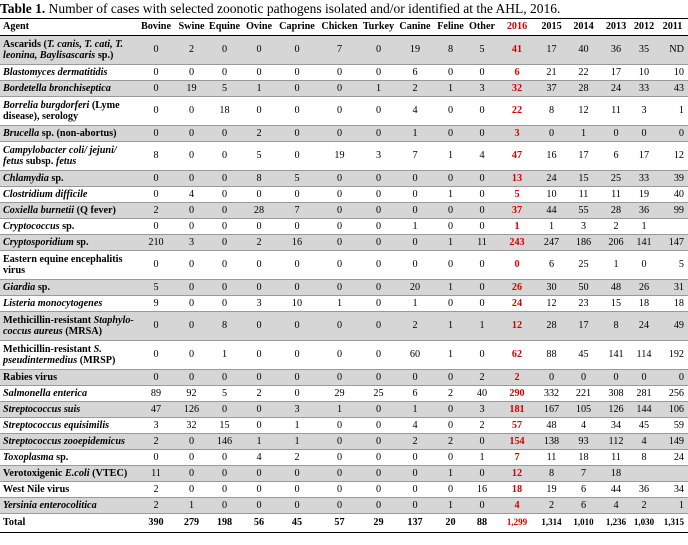 Image resolution: width=688 pixels, height=545 pixels. Describe the element at coordinates (344, 377) in the screenshot. I see `table-row: Rabies virus 0 0 0 0 0 0 0 0 0 2 2 0 0 0 0 0` at that location.